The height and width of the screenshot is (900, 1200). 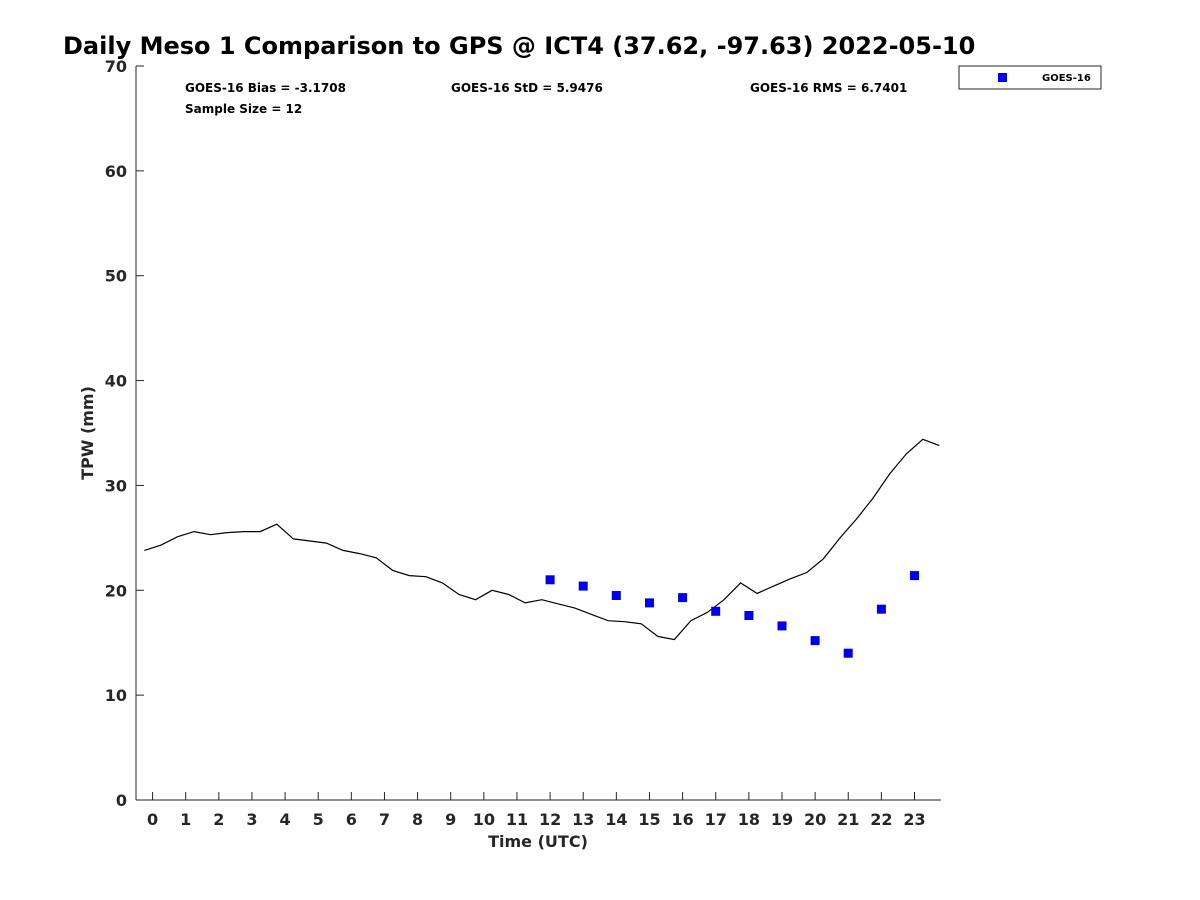 I want to click on x-tick-label: 17, so click(x=716, y=819).